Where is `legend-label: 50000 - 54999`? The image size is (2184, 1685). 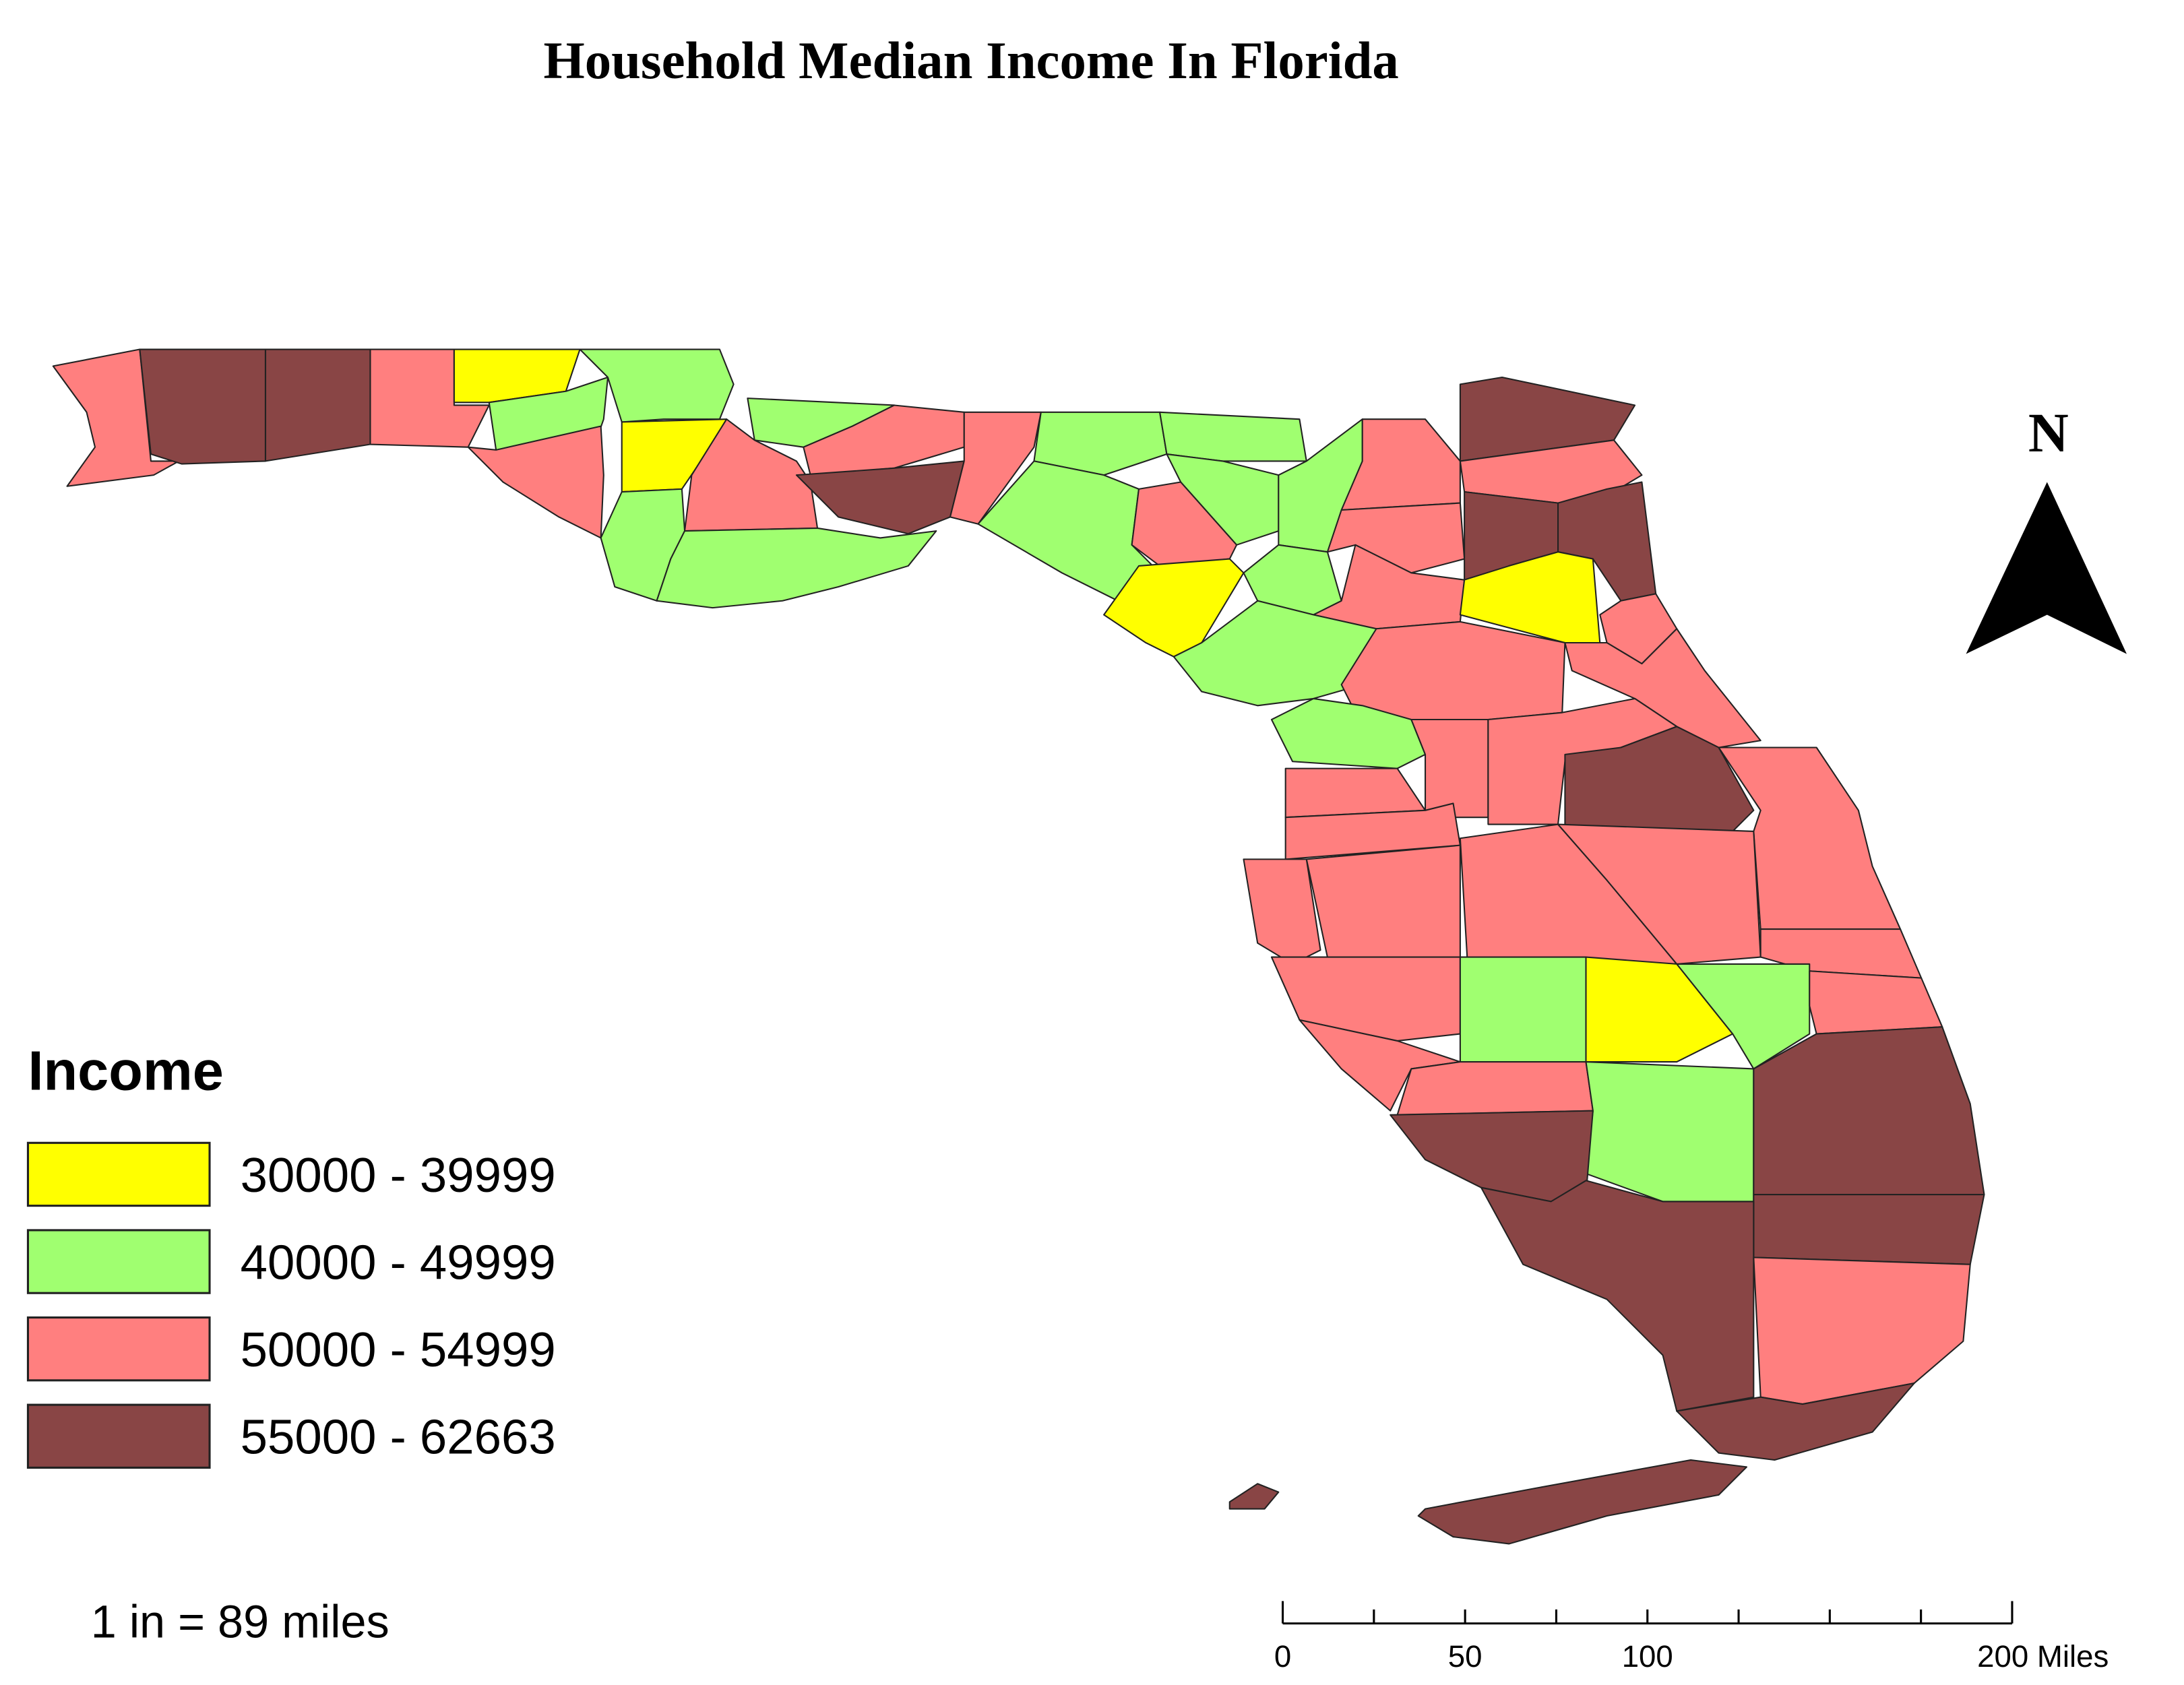 legend-label: 50000 - 54999 is located at coordinates (398, 1350).